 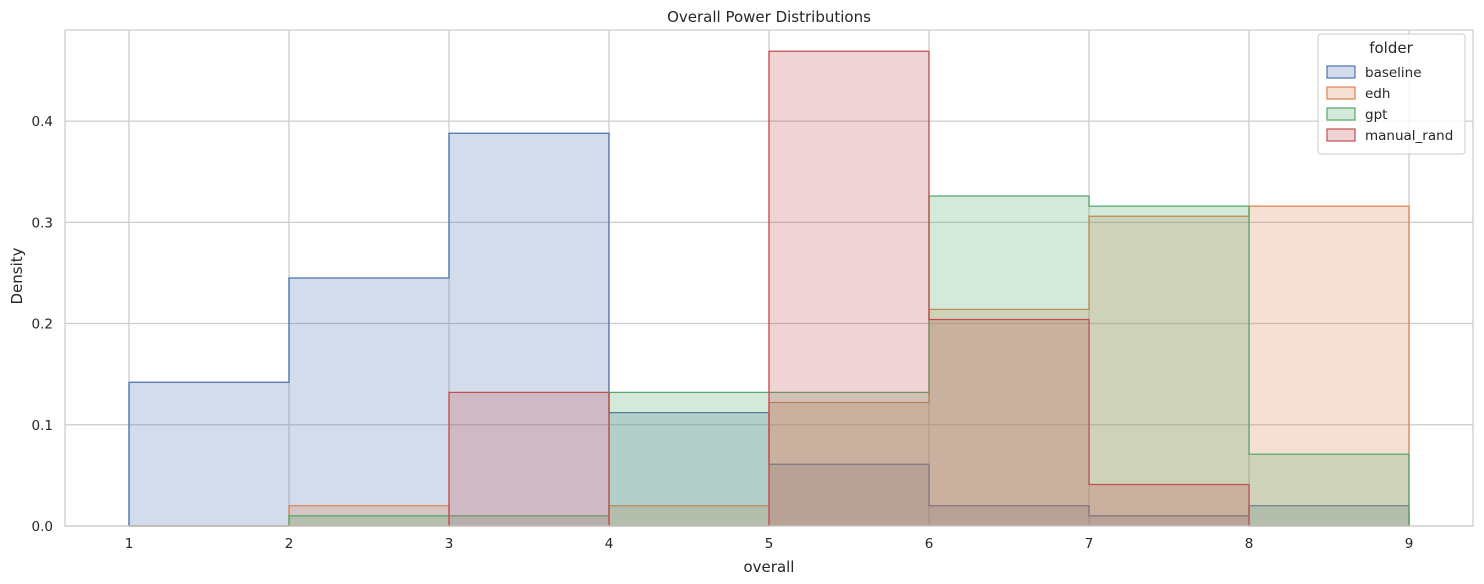 I want to click on legend-title: folder, so click(x=1391, y=48).